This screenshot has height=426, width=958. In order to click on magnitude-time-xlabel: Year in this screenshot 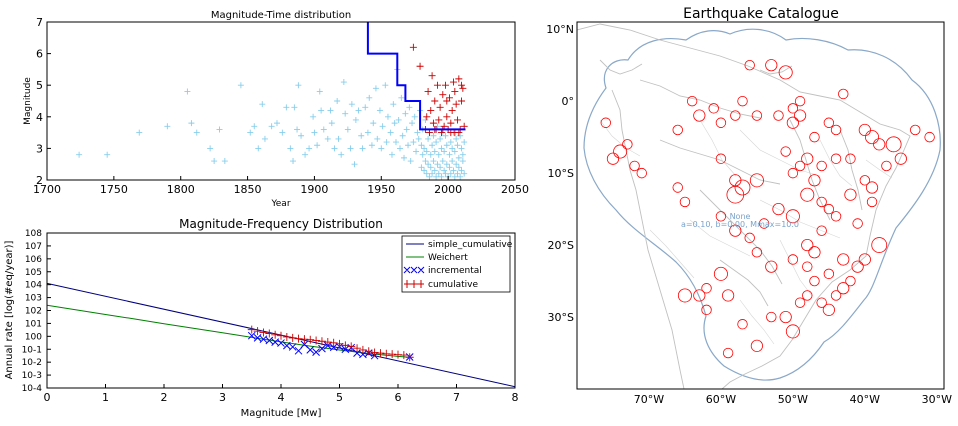, I will do `click(280, 204)`.